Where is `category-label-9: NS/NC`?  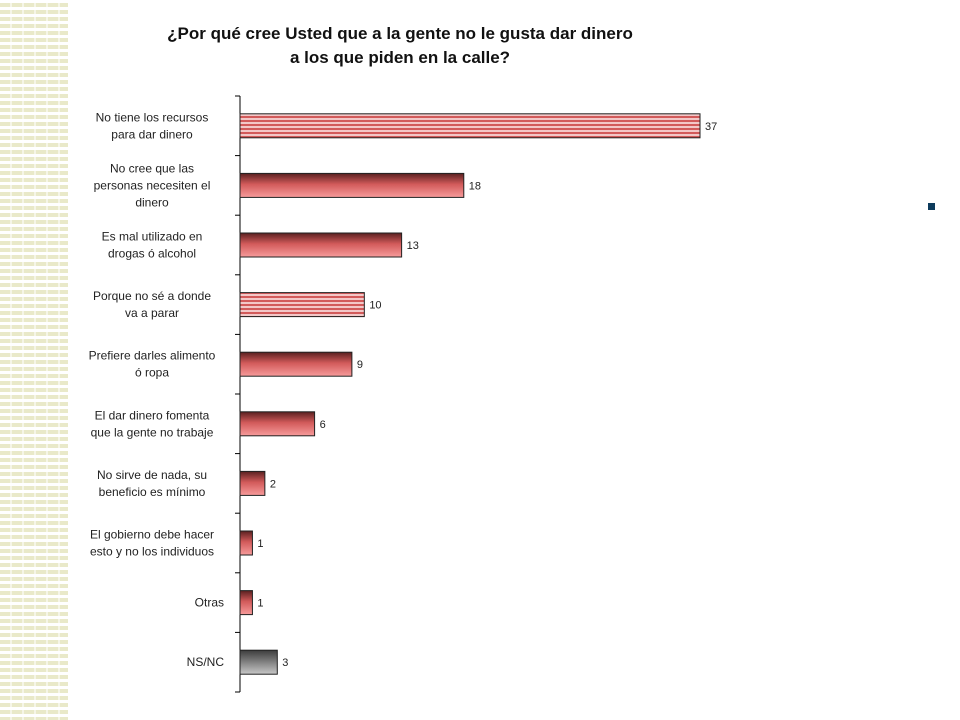 category-label-9: NS/NC is located at coordinates (206, 662).